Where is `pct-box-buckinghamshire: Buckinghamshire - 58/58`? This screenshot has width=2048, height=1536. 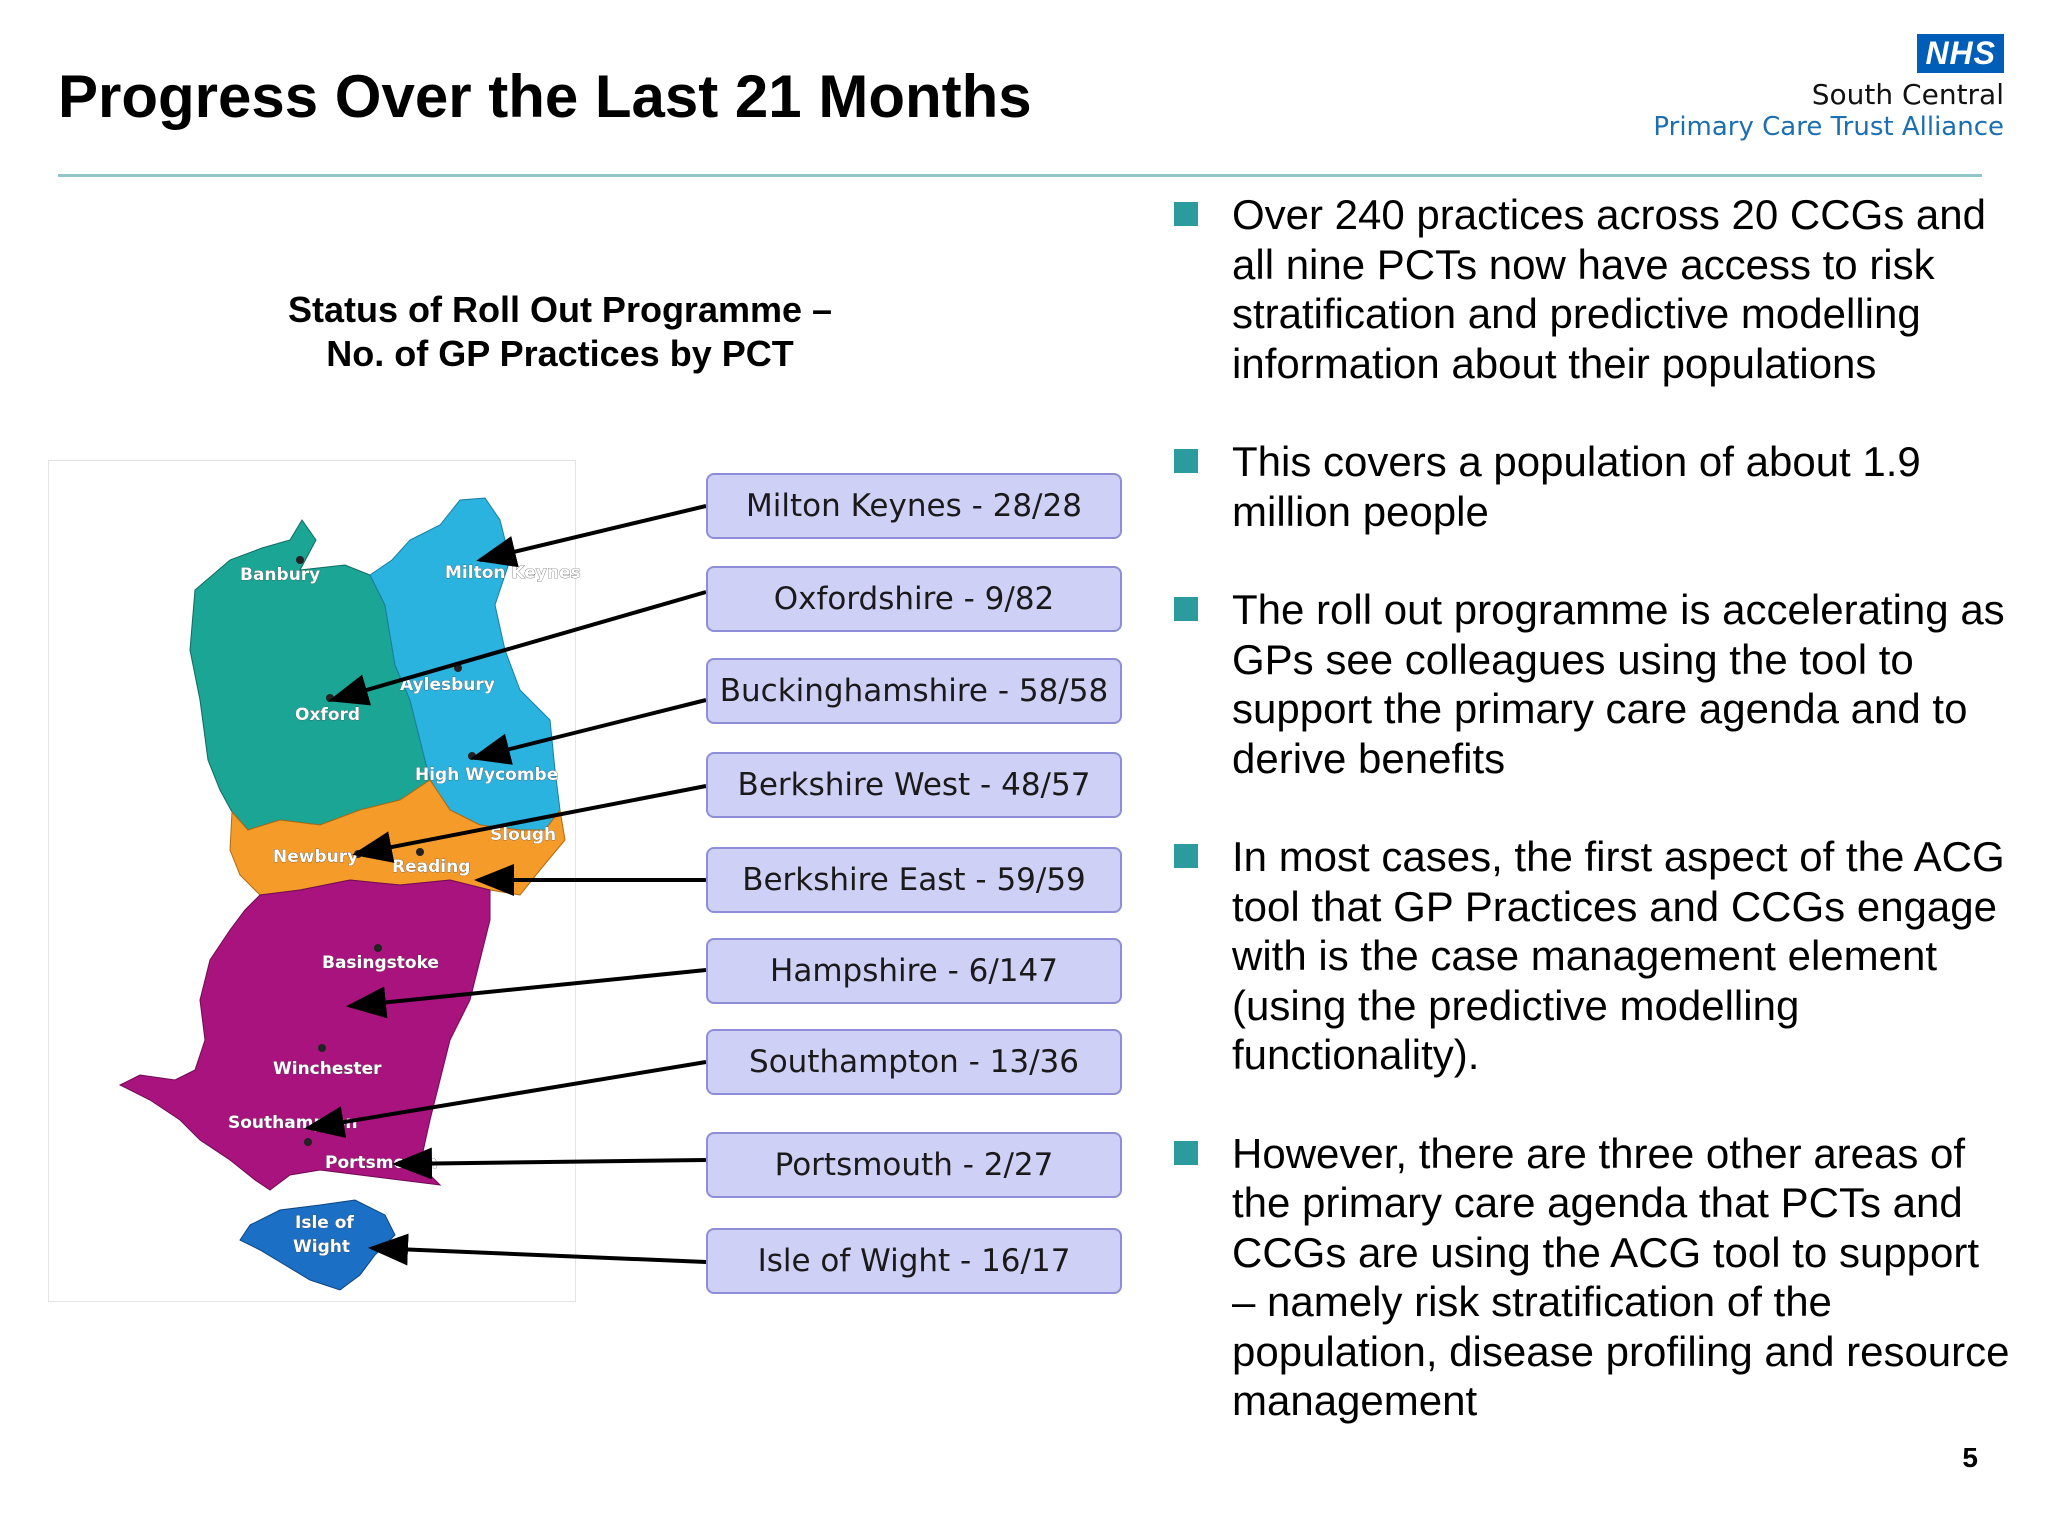
pct-box-buckinghamshire: Buckinghamshire - 58/58 is located at coordinates (914, 691).